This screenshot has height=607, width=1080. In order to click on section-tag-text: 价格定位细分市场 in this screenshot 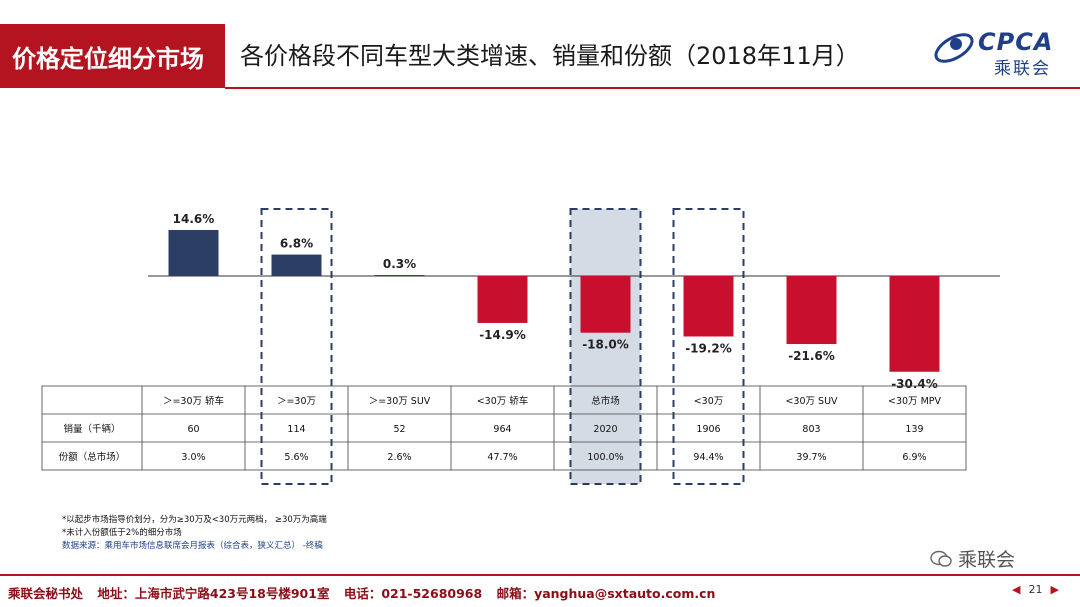, I will do `click(108, 58)`.